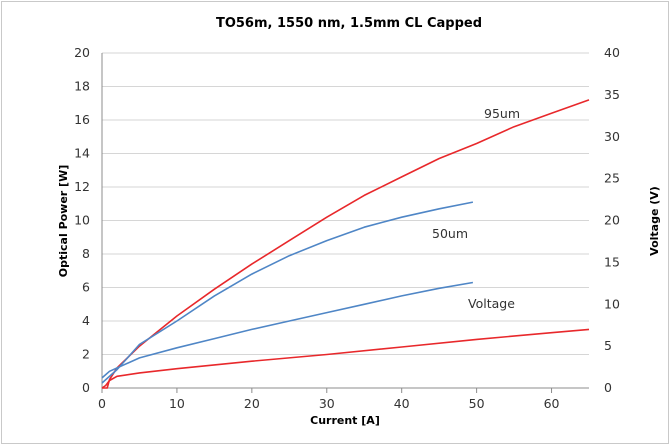 Image resolution: width=672 pixels, height=447 pixels. What do you see at coordinates (82, 186) in the screenshot?
I see `y-tick-label: 12` at bounding box center [82, 186].